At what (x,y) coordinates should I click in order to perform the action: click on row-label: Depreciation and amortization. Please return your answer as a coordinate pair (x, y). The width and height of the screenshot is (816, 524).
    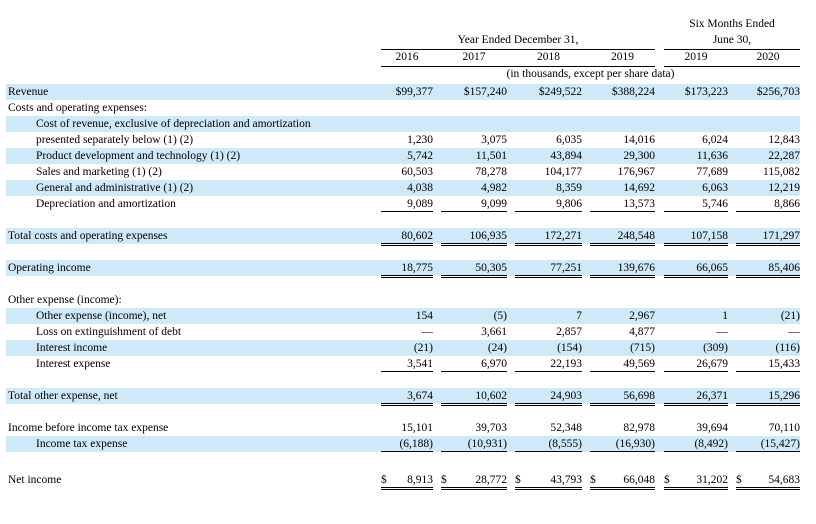
    Looking at the image, I should click on (106, 204).